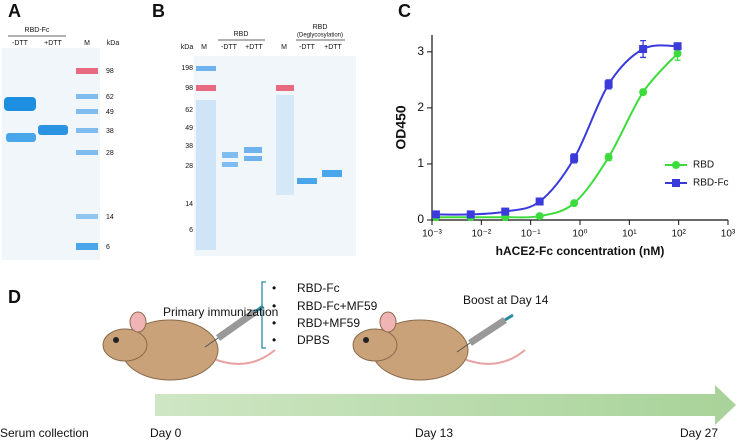 The image size is (738, 442). I want to click on primary-label: Primary immunization, so click(220, 312).